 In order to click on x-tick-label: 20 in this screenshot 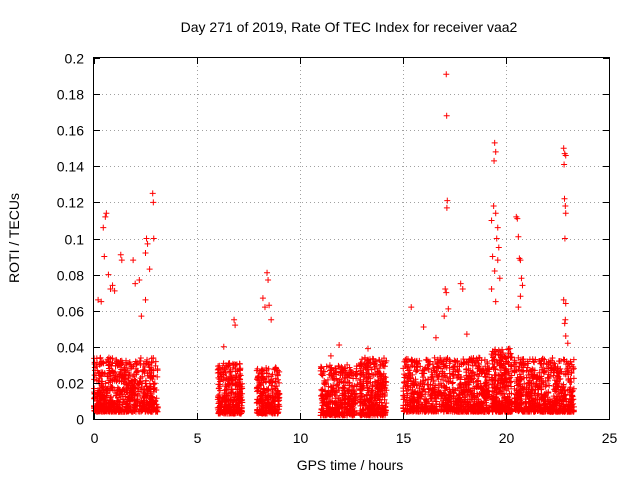, I will do `click(507, 438)`.